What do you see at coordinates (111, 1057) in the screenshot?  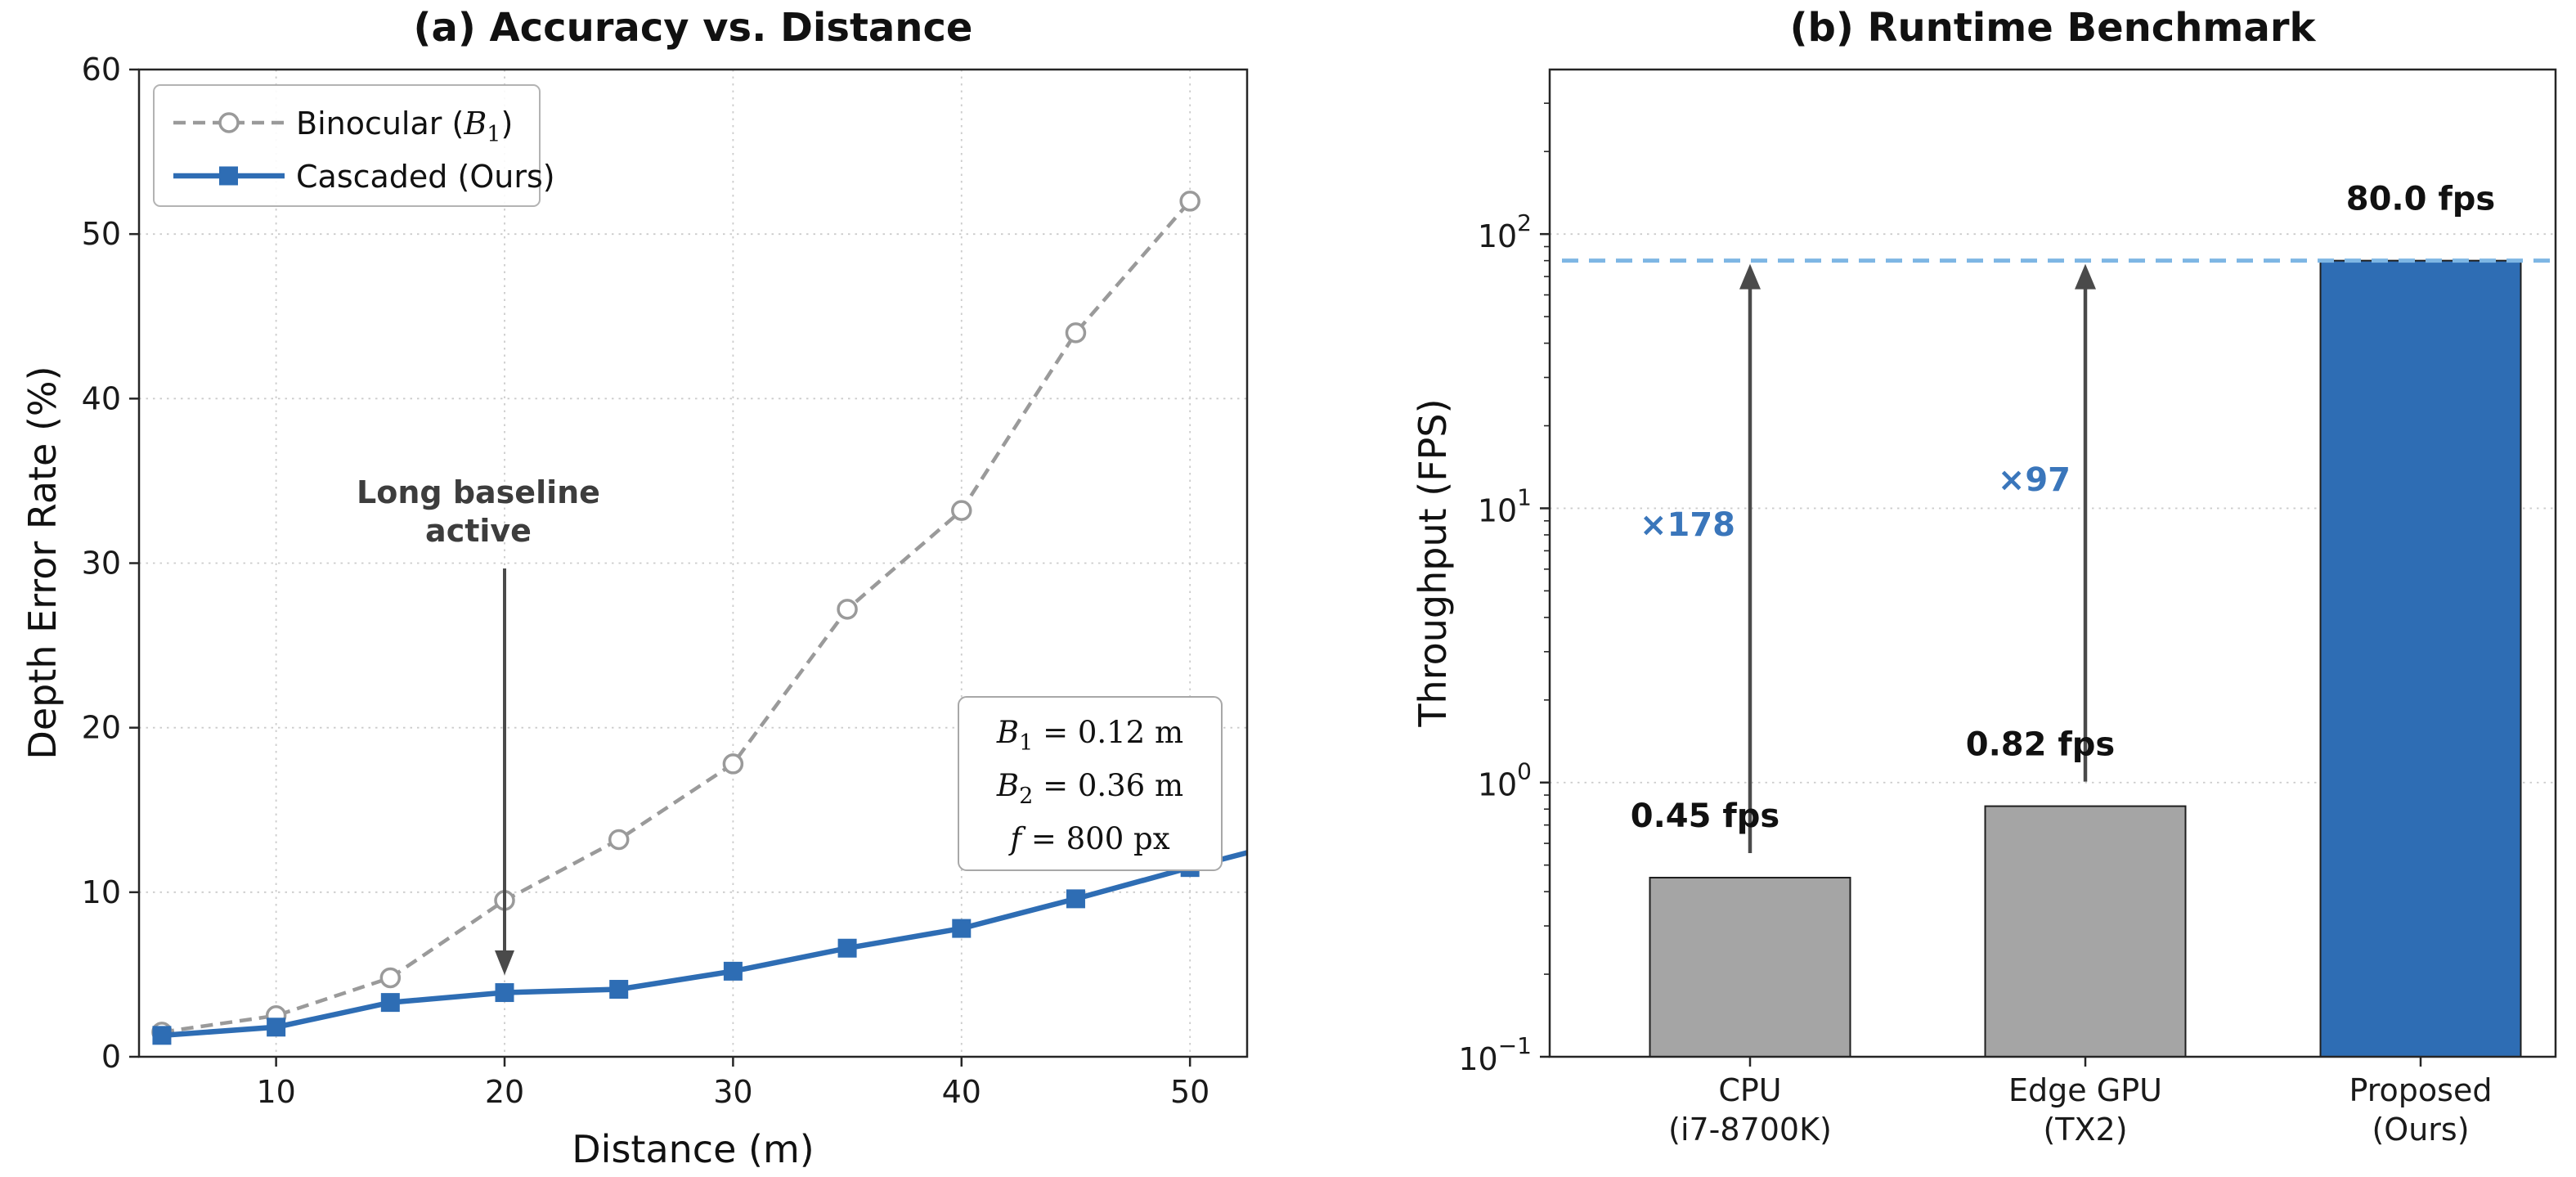 I see `y-tick-label: 0` at bounding box center [111, 1057].